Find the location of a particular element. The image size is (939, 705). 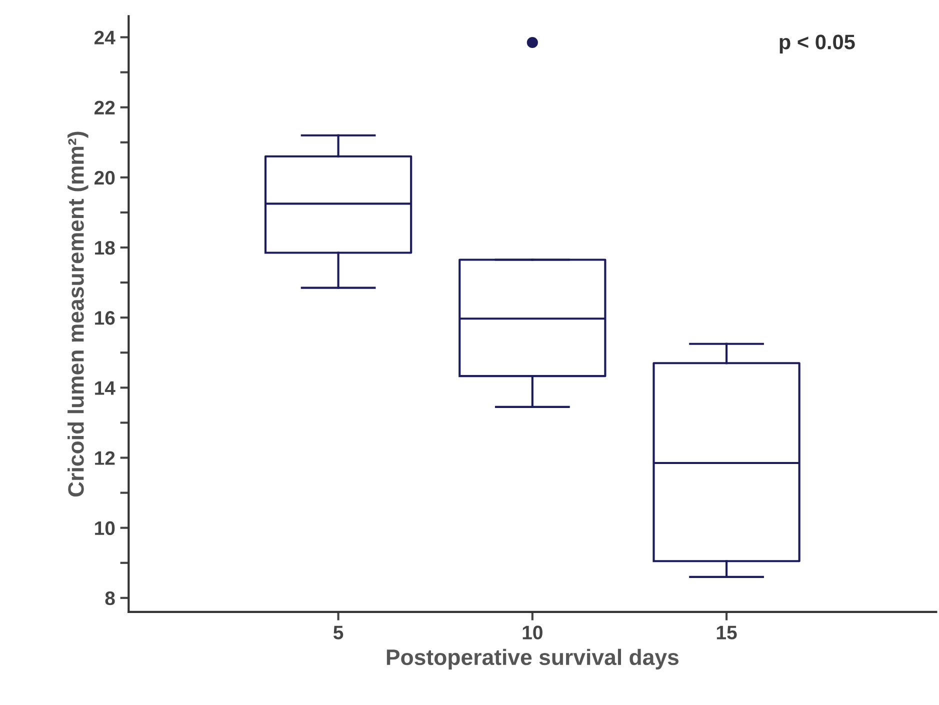

x-tick-label: 10 is located at coordinates (532, 633).